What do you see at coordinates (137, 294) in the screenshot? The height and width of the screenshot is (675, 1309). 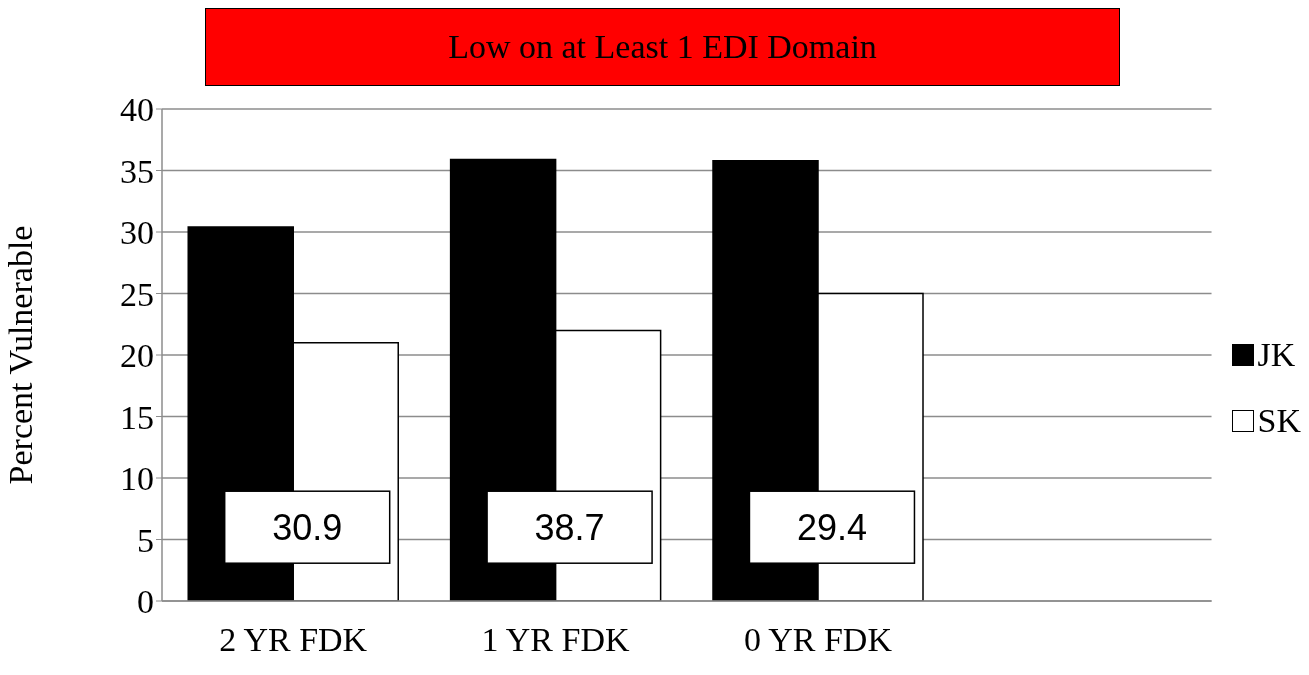 I see `y-tick-label: 25` at bounding box center [137, 294].